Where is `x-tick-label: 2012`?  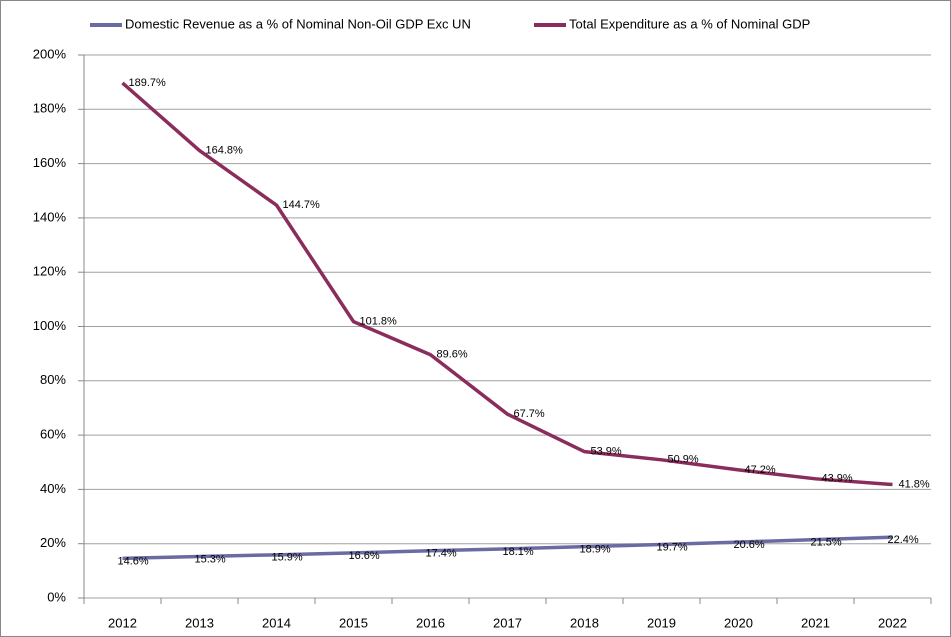 x-tick-label: 2012 is located at coordinates (122, 622).